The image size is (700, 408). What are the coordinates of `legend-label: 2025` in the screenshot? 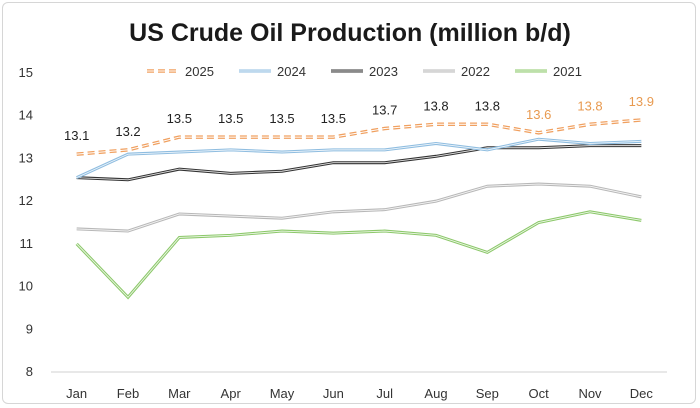 It's located at (199, 71).